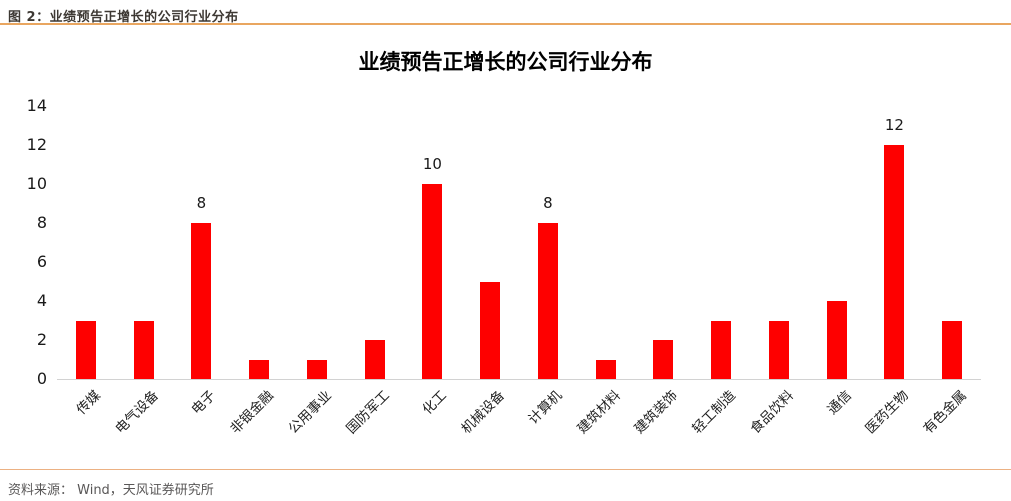 The height and width of the screenshot is (501, 1011). Describe the element at coordinates (316, 369) in the screenshot. I see `bar-公用事业` at that location.